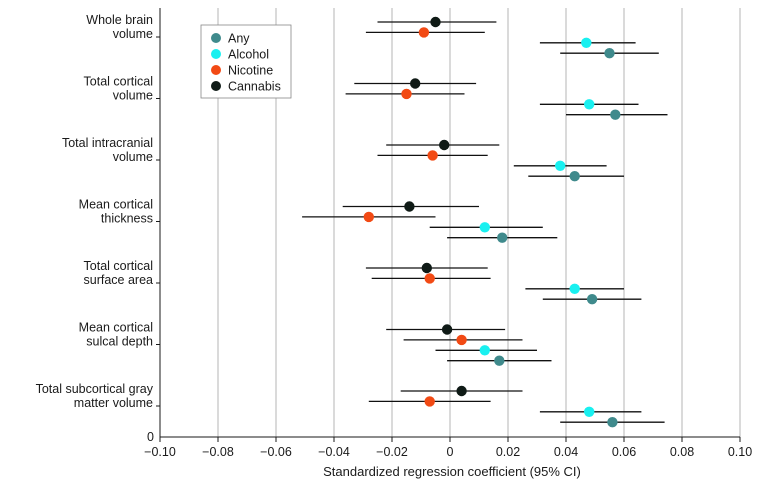 Image resolution: width=780 pixels, height=492 pixels. Describe the element at coordinates (119, 280) in the screenshot. I see `category-label: surface area` at that location.